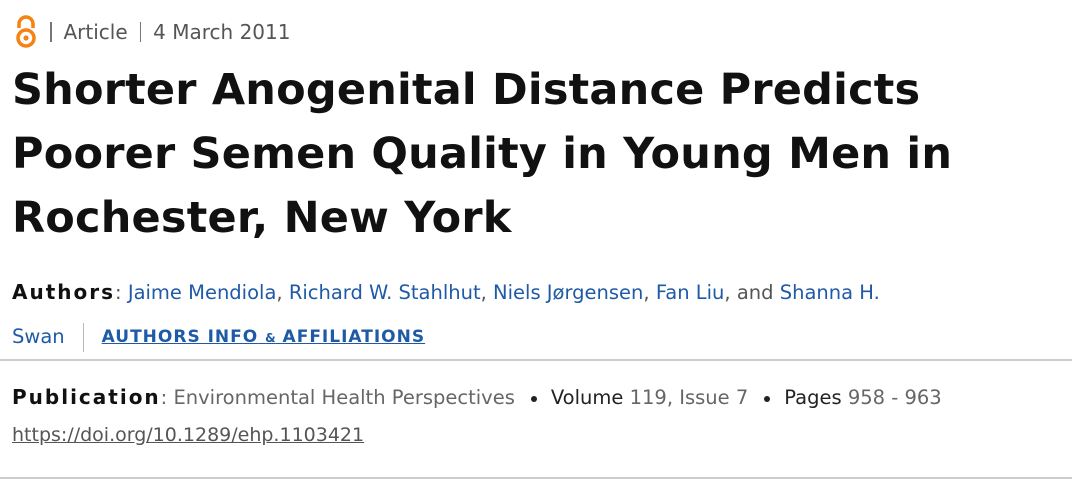  Describe the element at coordinates (270, 338) in the screenshot. I see `link-text: &` at that location.